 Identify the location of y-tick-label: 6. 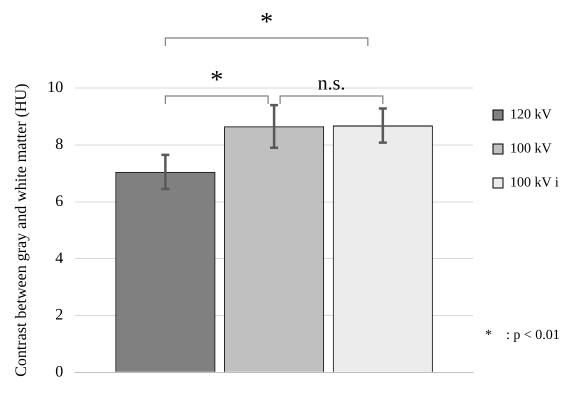
(59, 201).